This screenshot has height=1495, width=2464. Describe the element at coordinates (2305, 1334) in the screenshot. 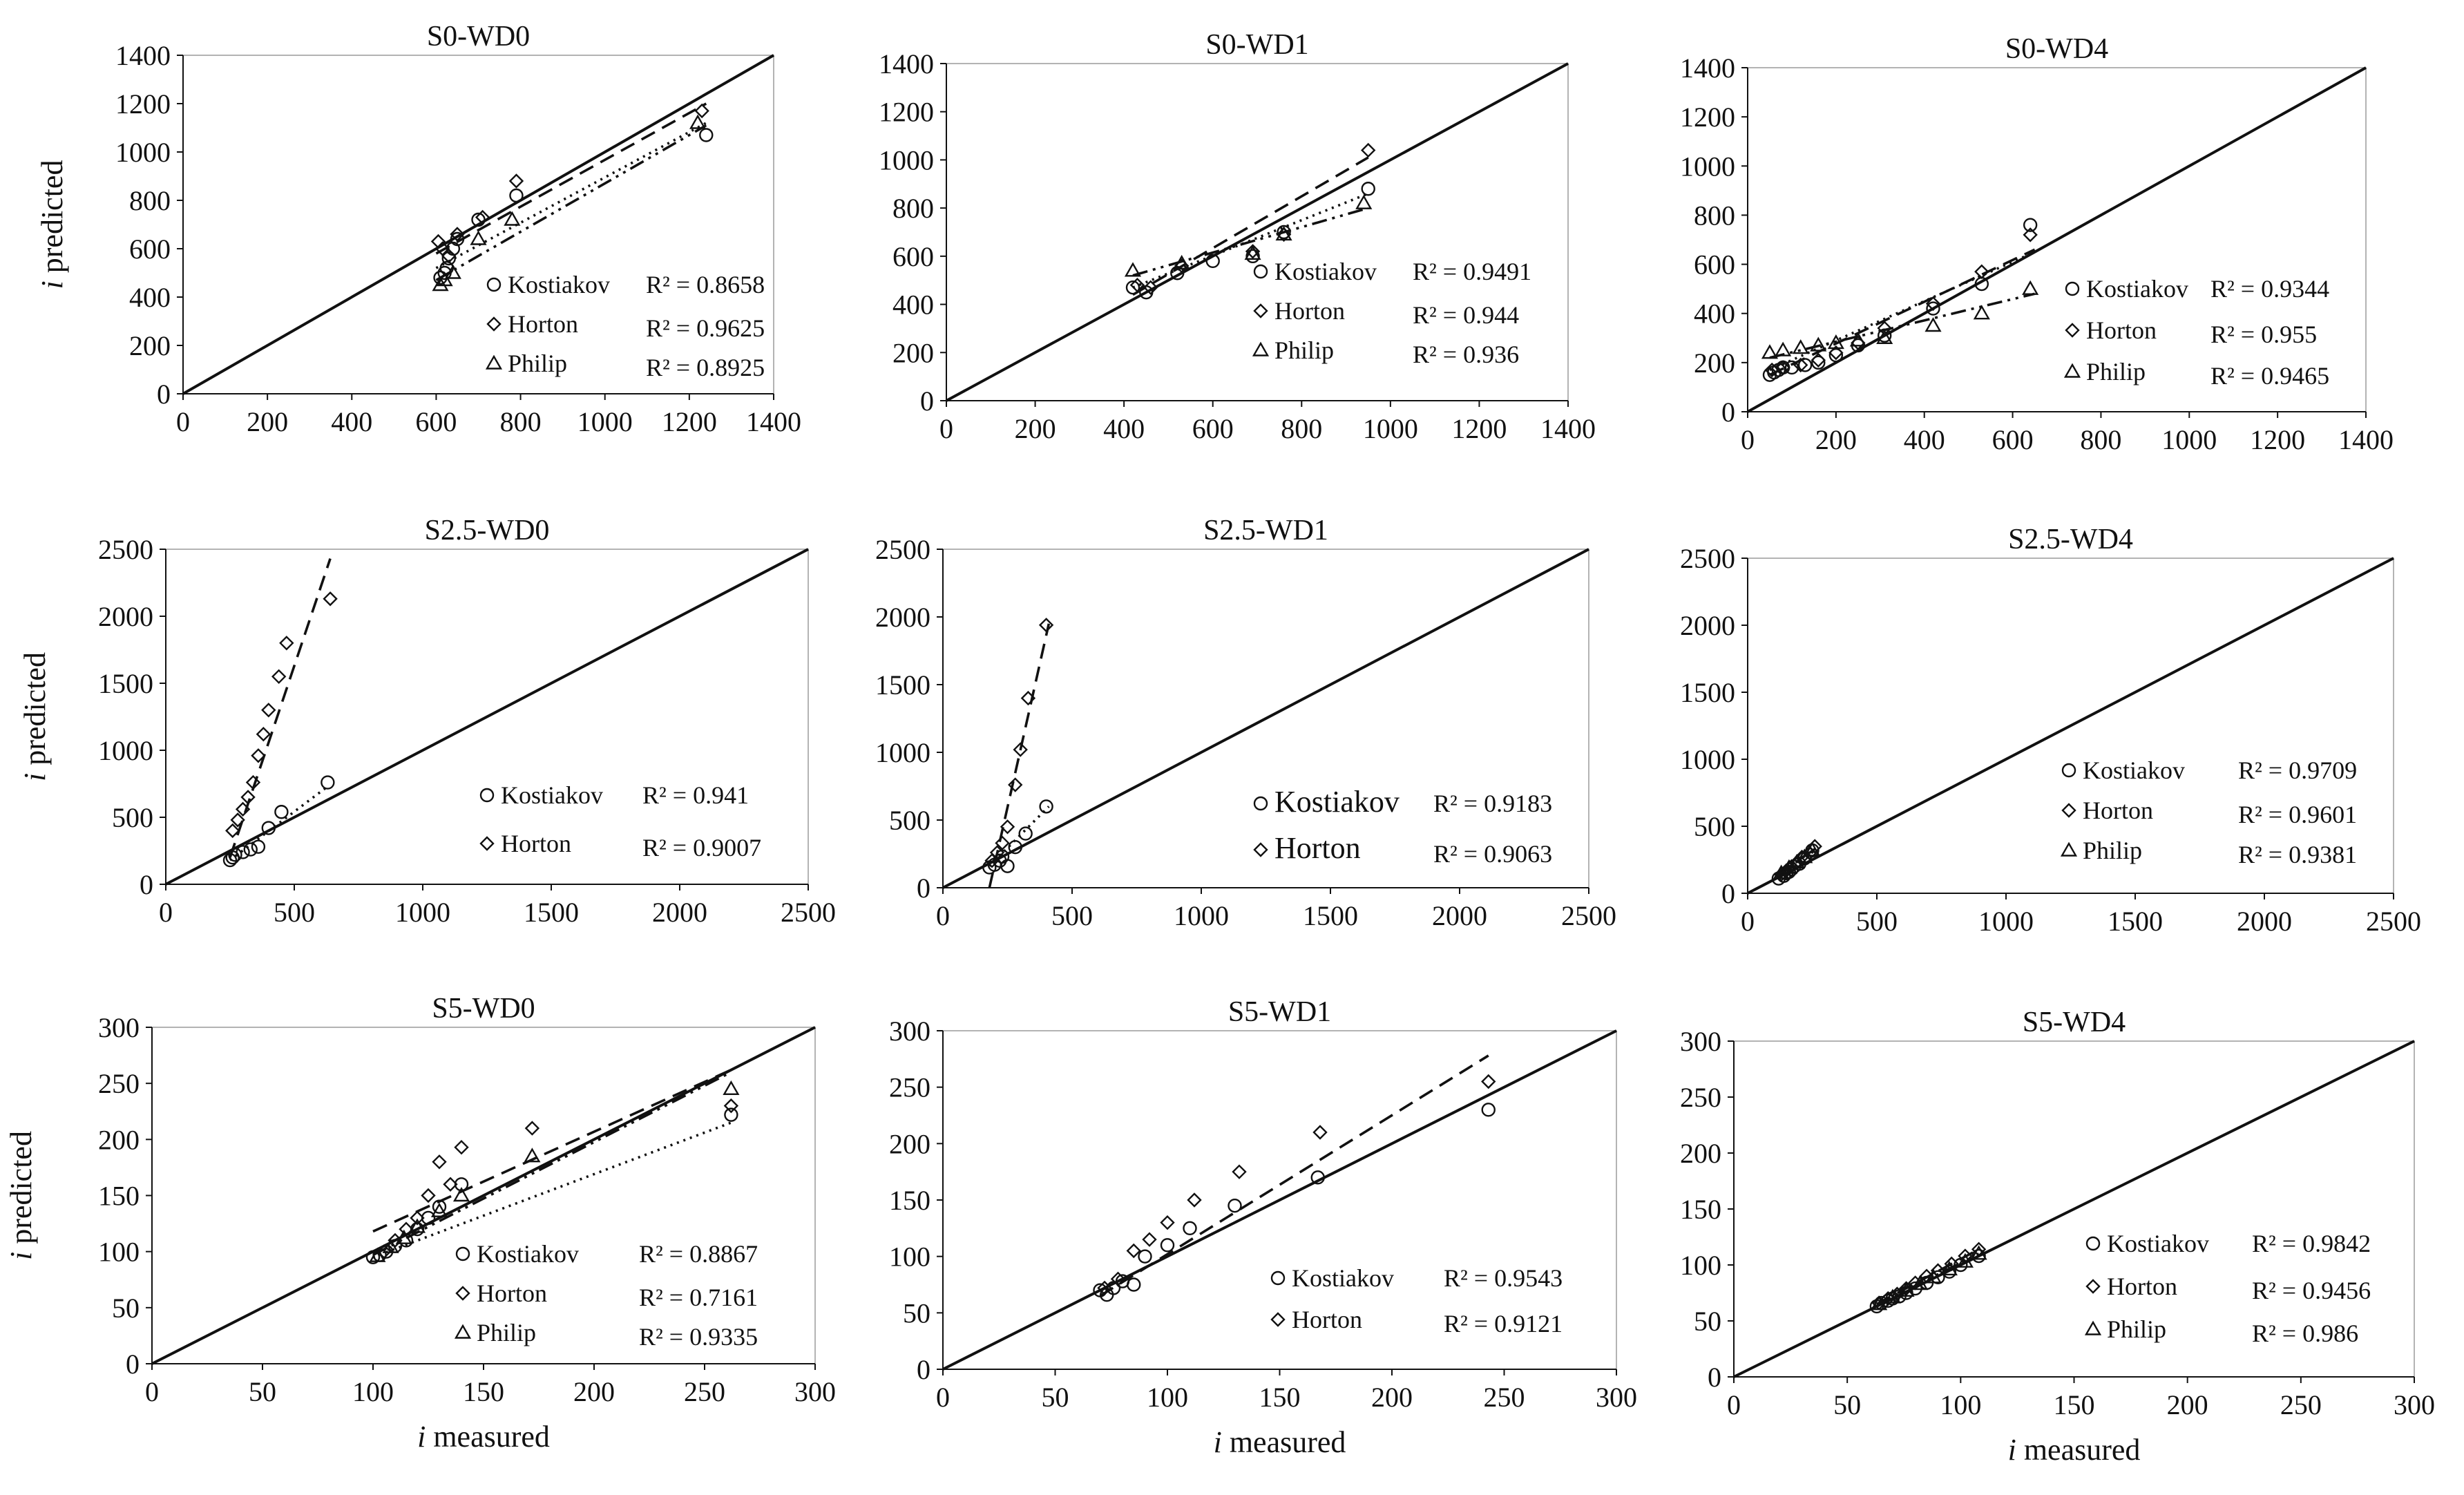

I see `r-squared-philip: R² = 0.986` at that location.